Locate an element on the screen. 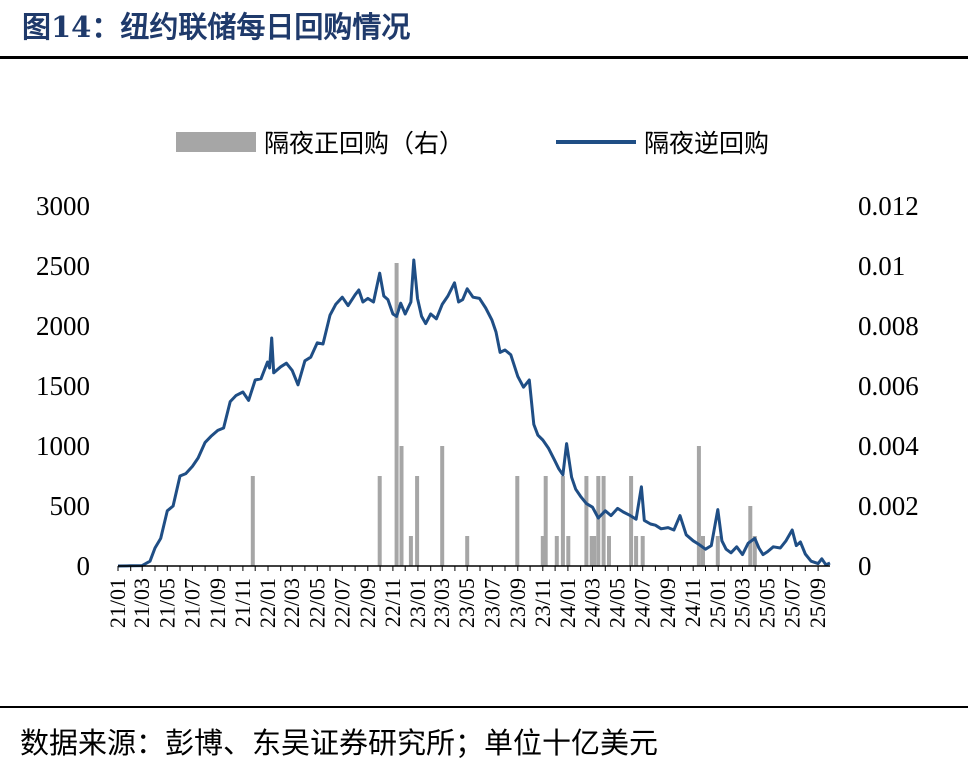 This screenshot has width=968, height=766. y-left-tick-label: 1000 is located at coordinates (63, 446).